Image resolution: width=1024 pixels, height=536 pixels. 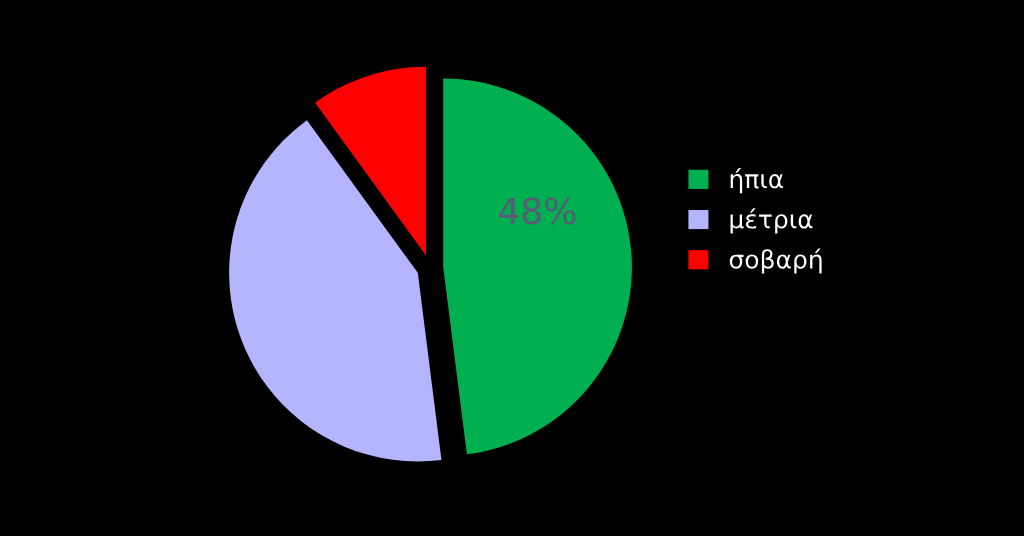 I want to click on data-label: 48%, so click(x=537, y=211).